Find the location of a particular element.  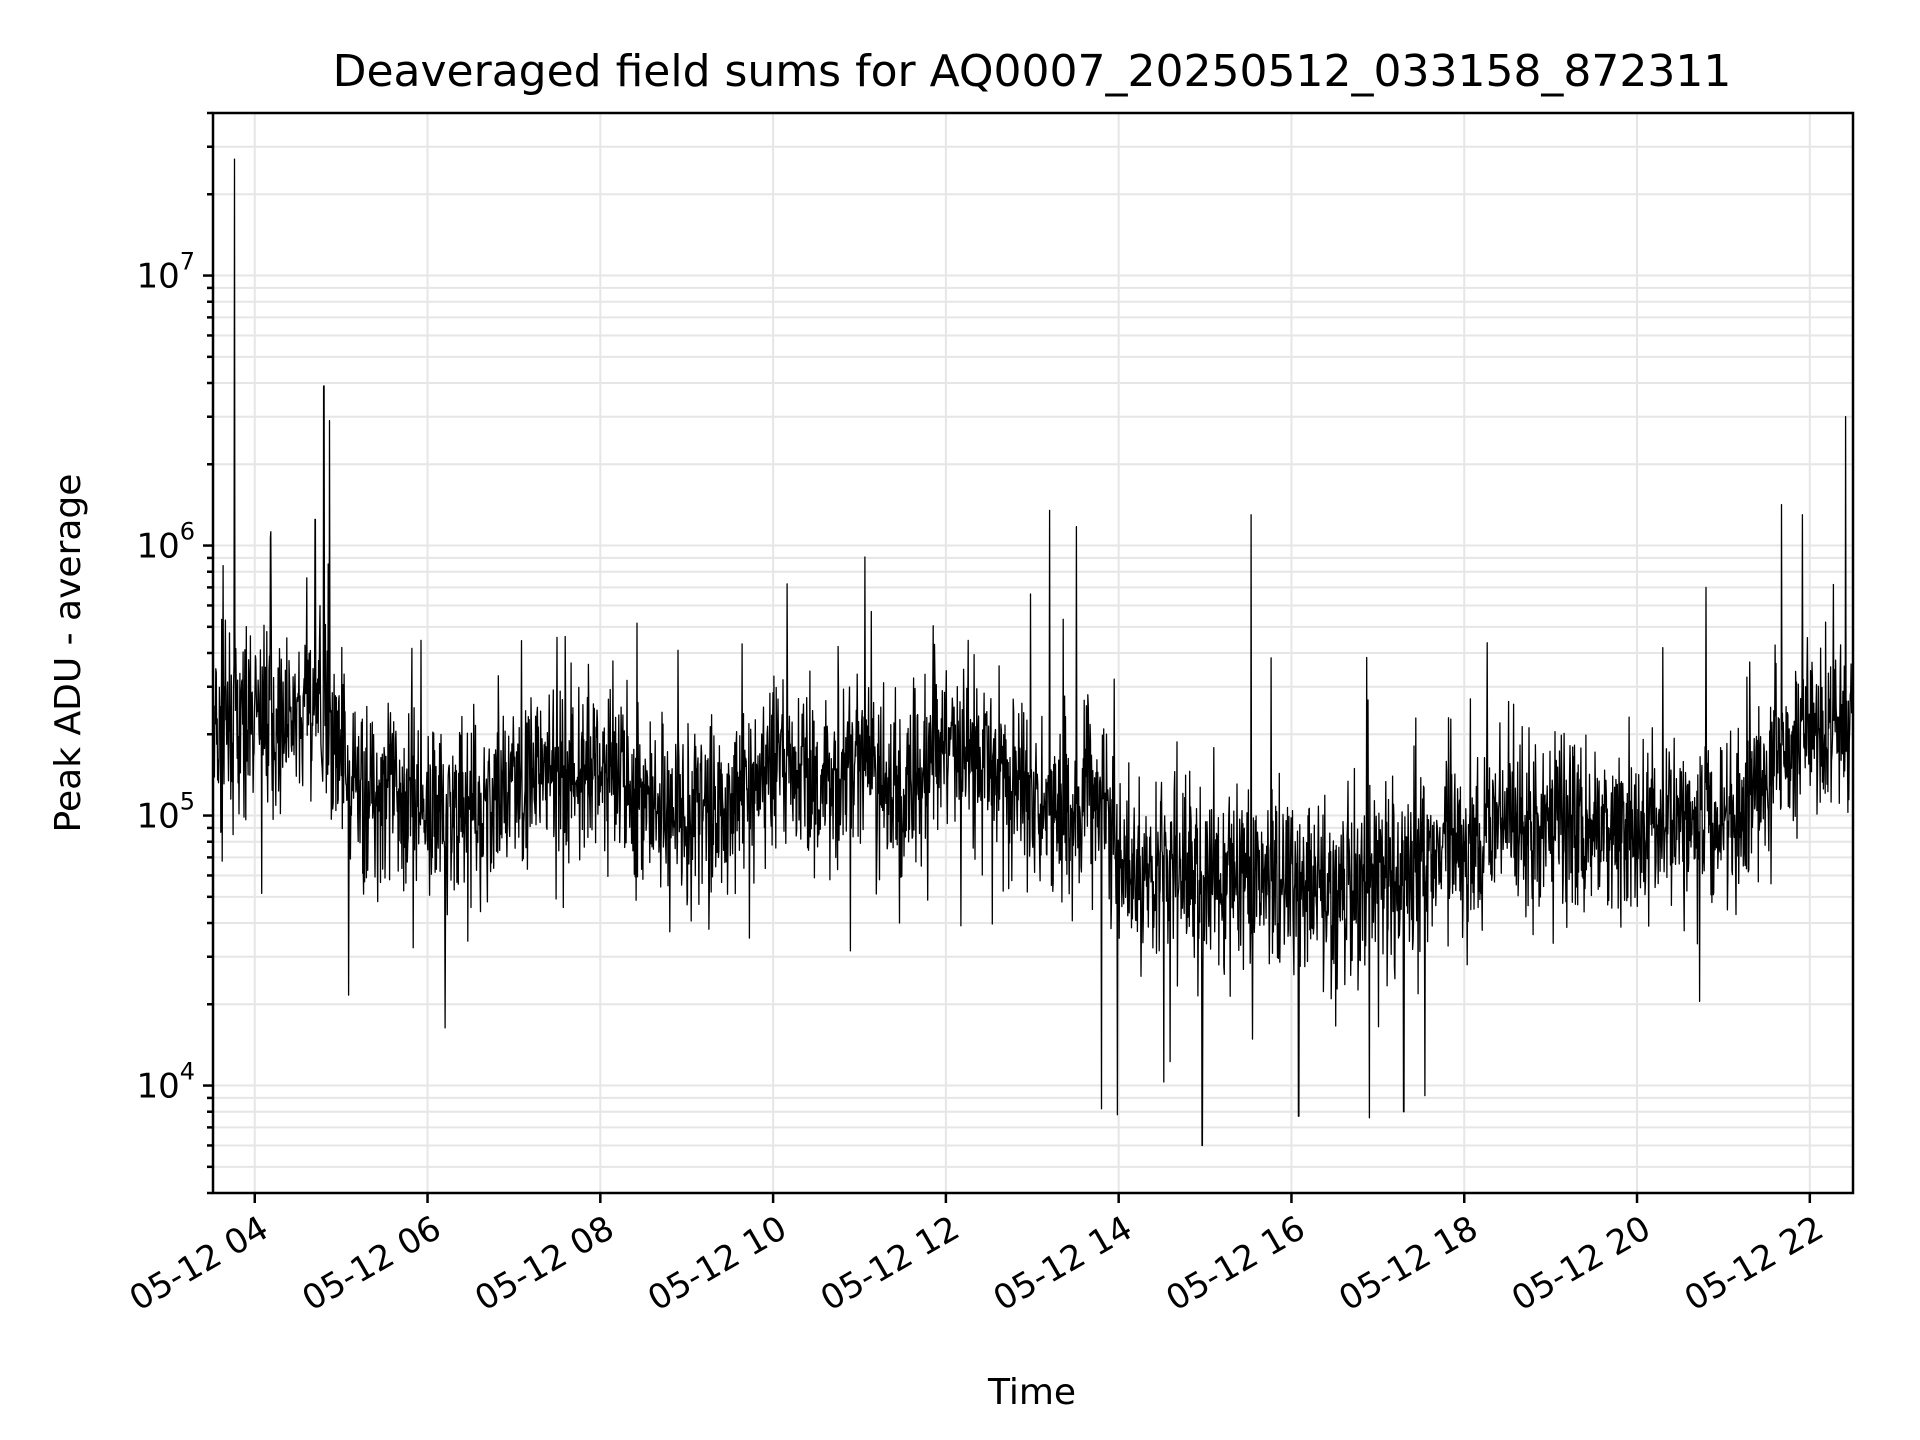

y-tick-label: 10⁴ is located at coordinates (165, 1082).